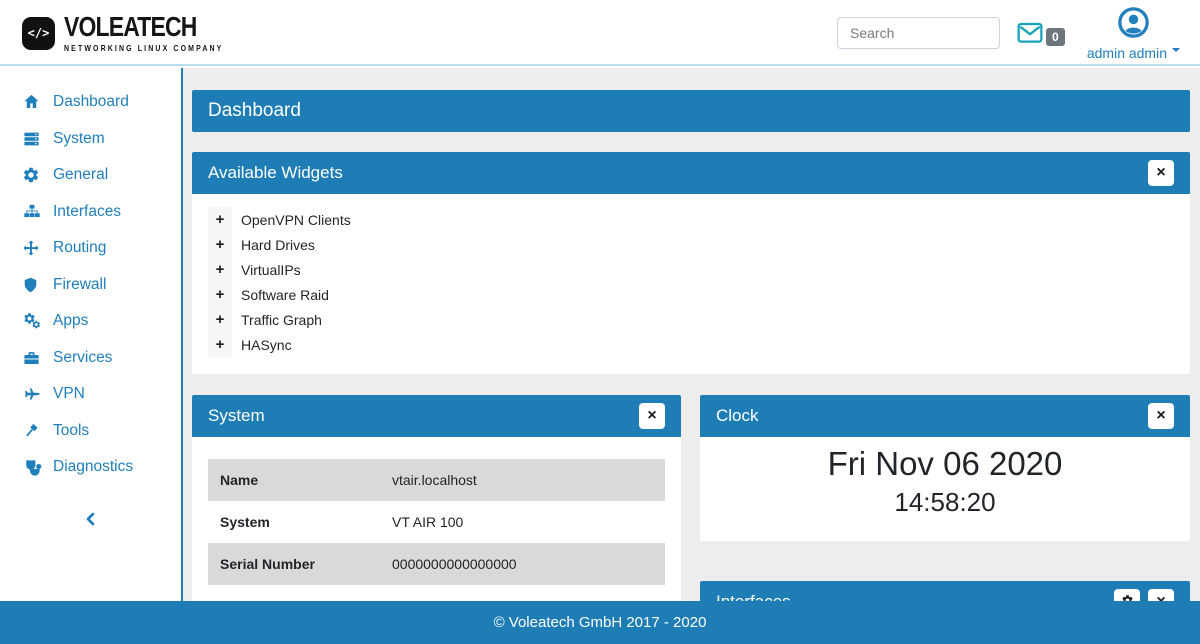 The height and width of the screenshot is (644, 1200). I want to click on panel-title: Available Widgets, so click(275, 172).